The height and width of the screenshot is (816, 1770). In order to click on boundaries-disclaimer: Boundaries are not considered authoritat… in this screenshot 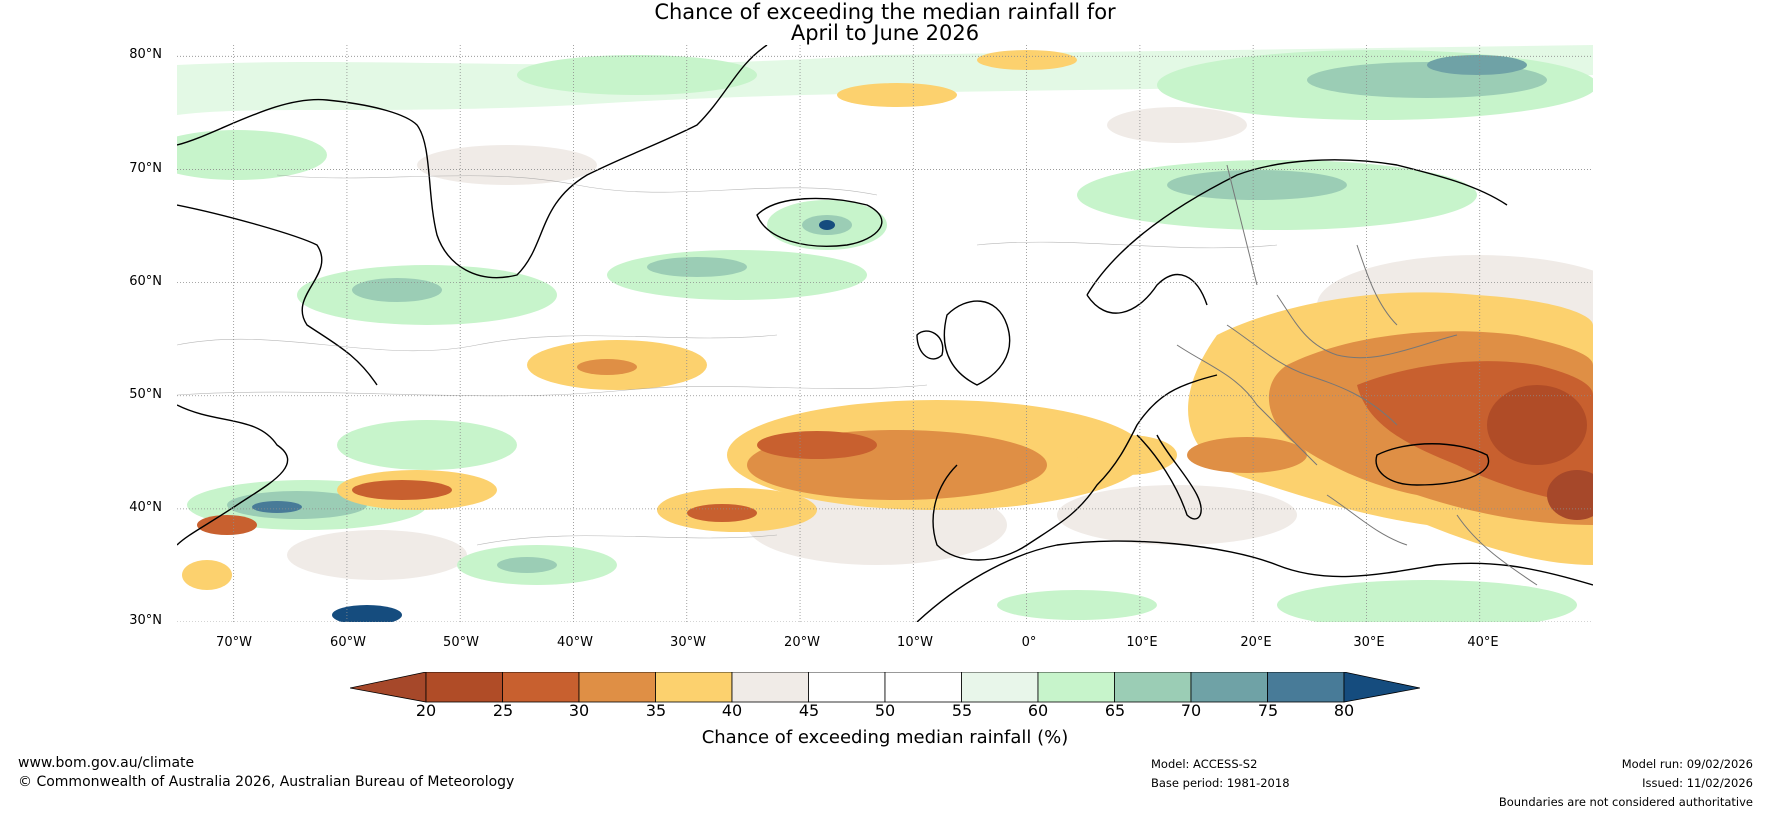, I will do `click(1625, 802)`.